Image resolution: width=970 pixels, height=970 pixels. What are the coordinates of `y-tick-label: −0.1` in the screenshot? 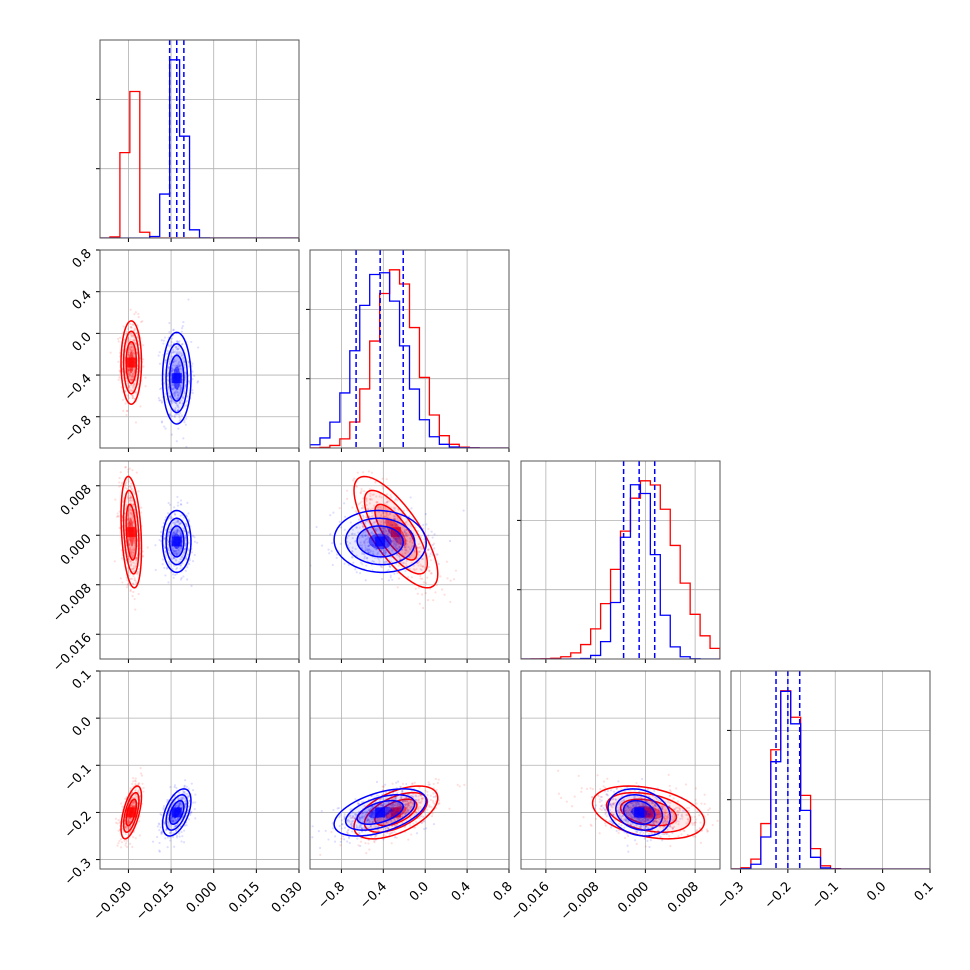 It's located at (78, 778).